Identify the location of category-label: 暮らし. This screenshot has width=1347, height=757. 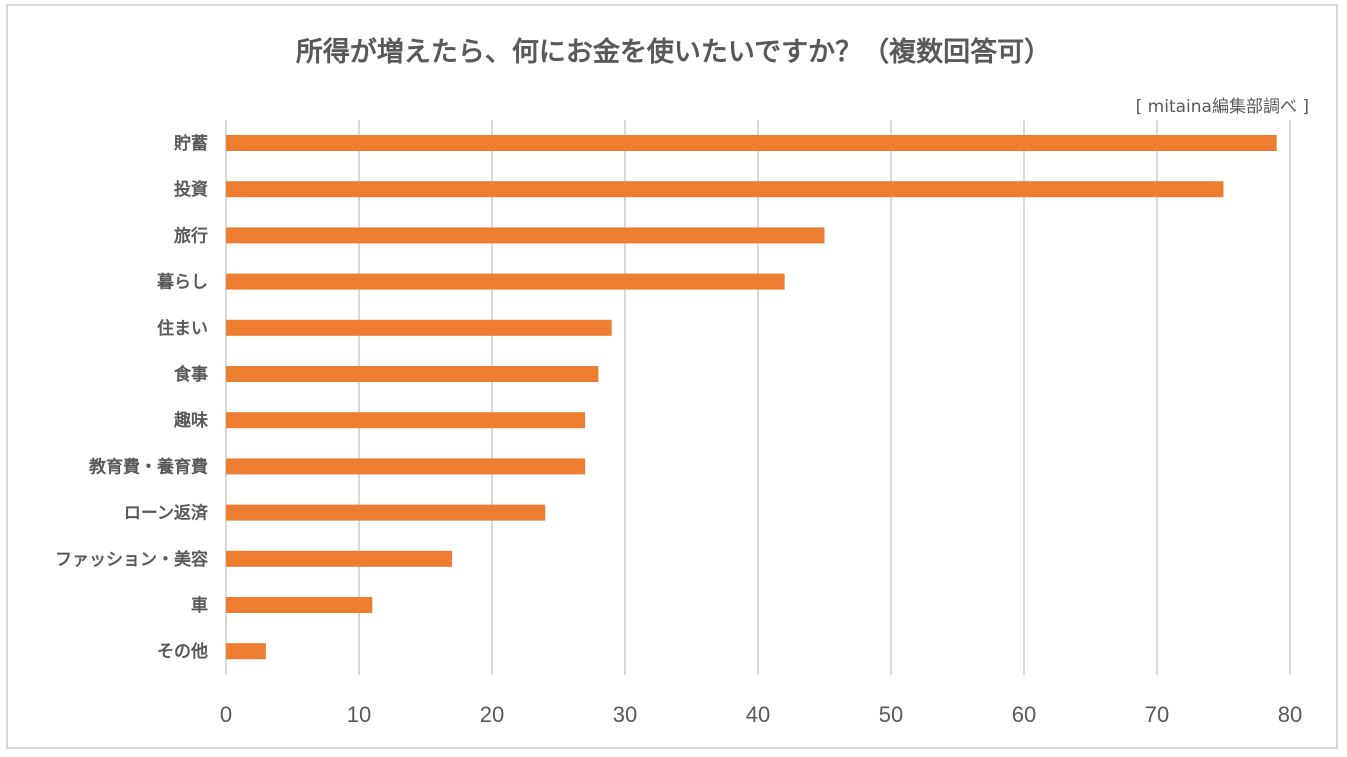
(182, 282).